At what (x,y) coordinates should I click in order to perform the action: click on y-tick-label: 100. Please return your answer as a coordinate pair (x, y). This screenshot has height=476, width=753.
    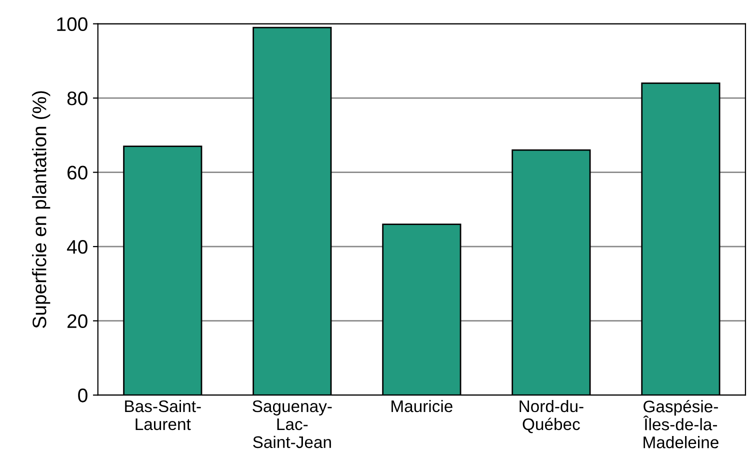
    Looking at the image, I should click on (72, 24).